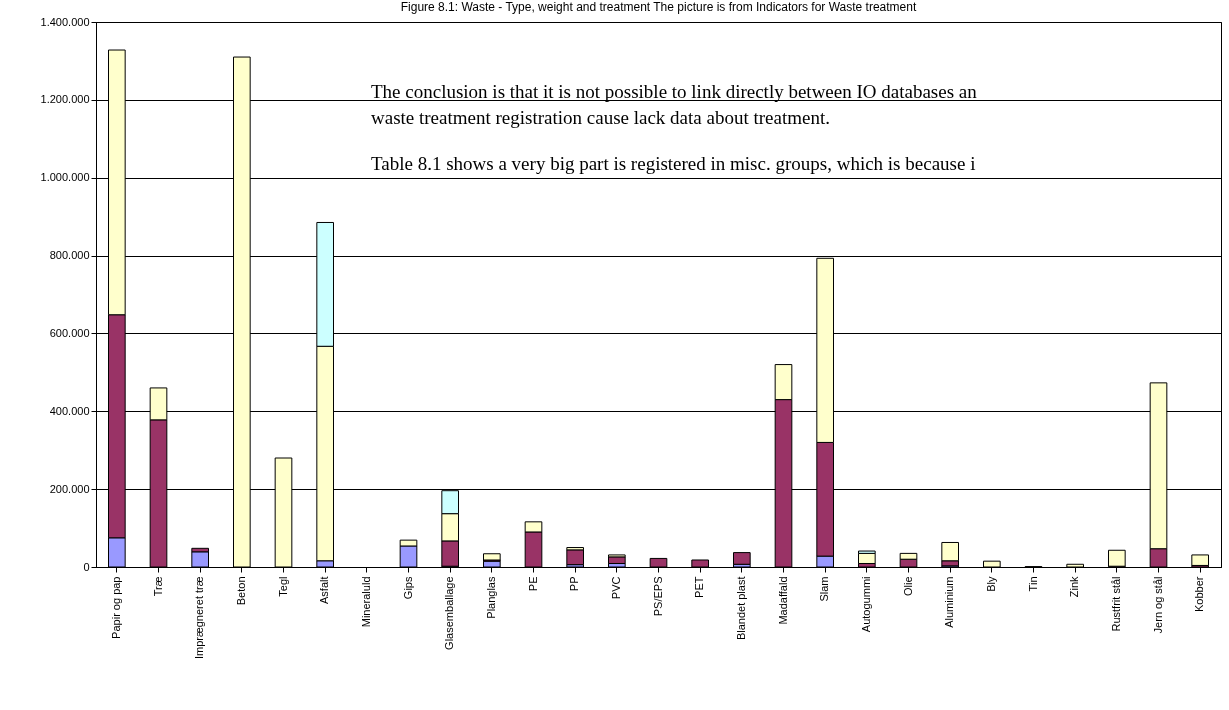 This screenshot has width=1229, height=710. Describe the element at coordinates (600, 117) in the screenshot. I see `annotation: waste treatment registration cause lack data about treatment.` at that location.